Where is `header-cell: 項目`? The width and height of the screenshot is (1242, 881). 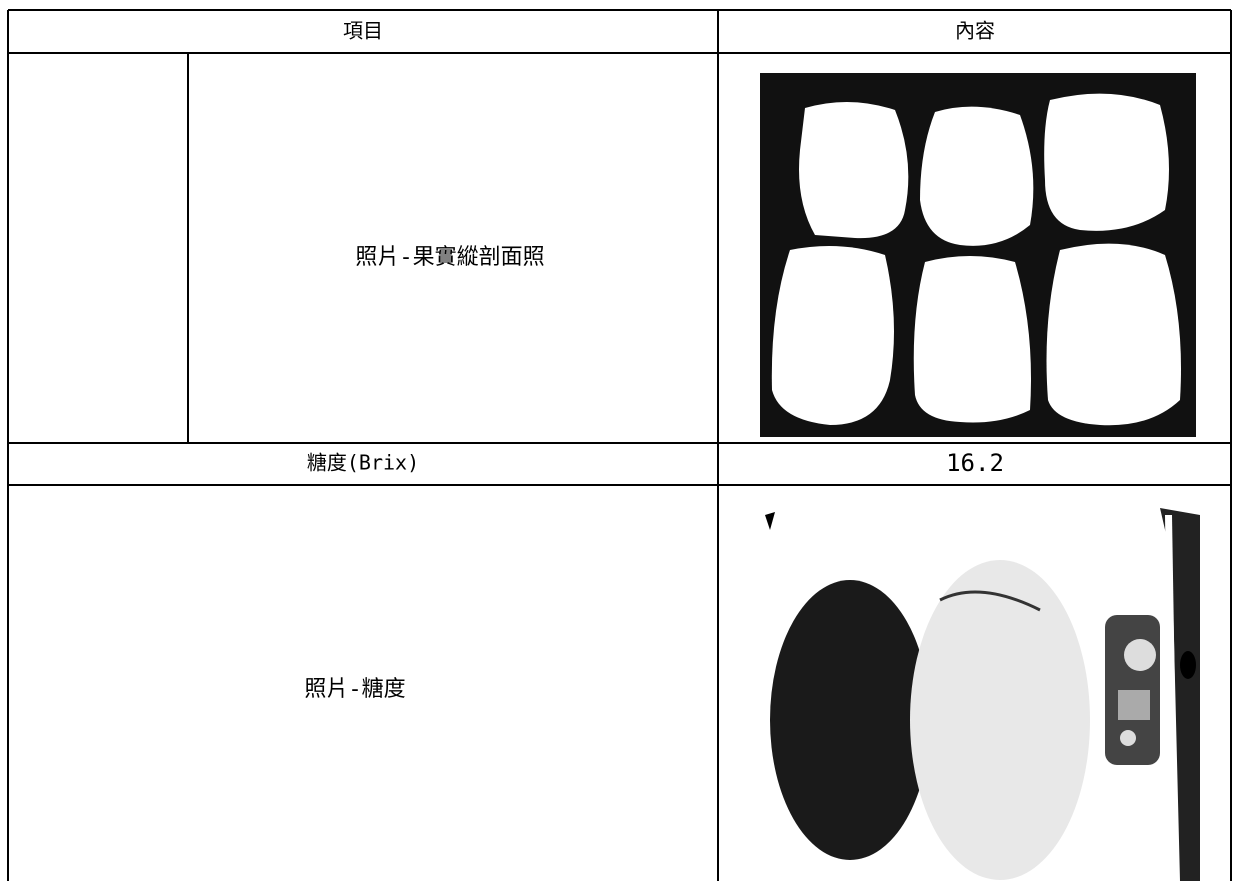
header-cell: 項目 is located at coordinates (363, 31).